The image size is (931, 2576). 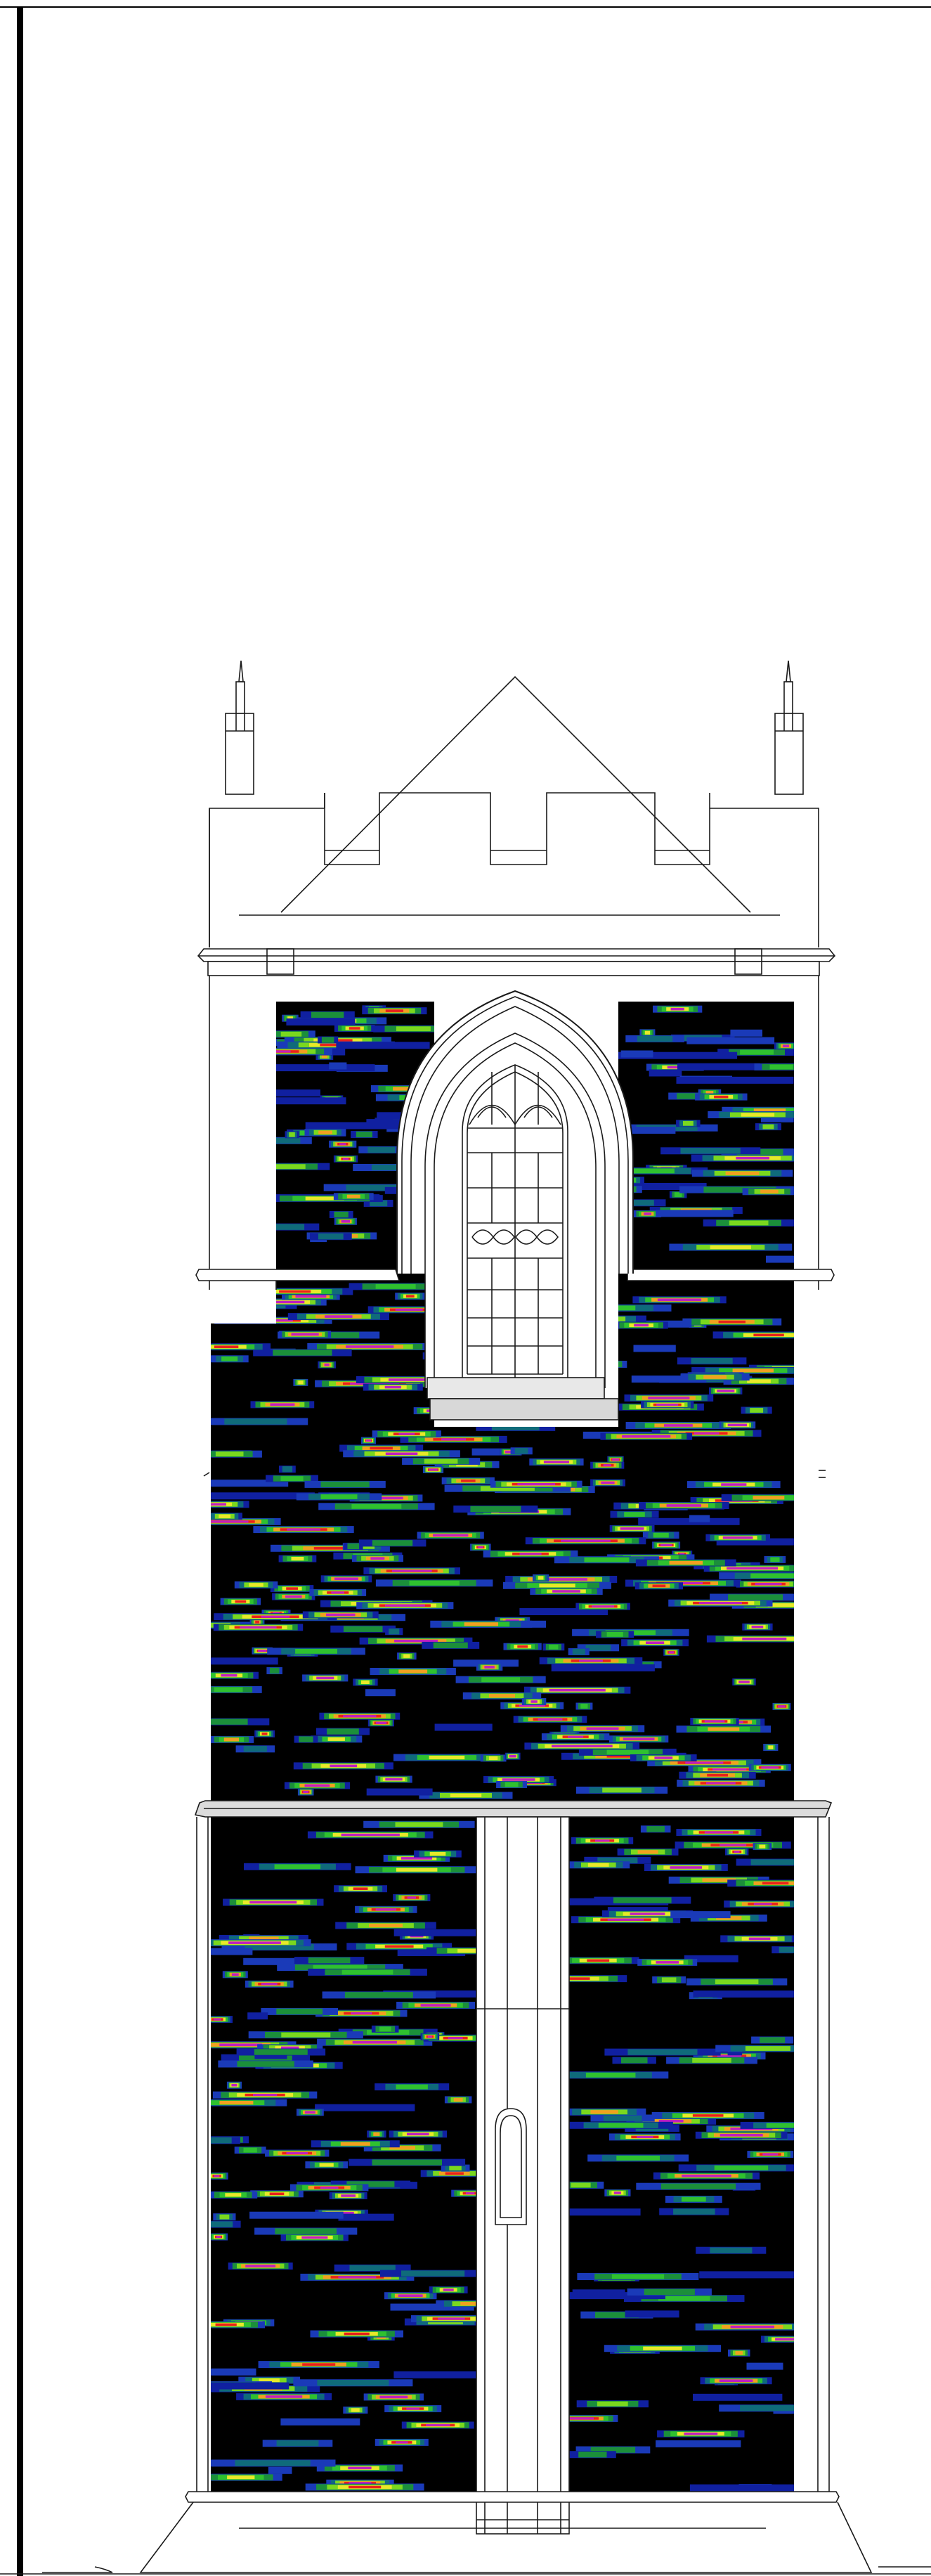 What do you see at coordinates (514, 870) in the screenshot?
I see `battlement-parapet` at bounding box center [514, 870].